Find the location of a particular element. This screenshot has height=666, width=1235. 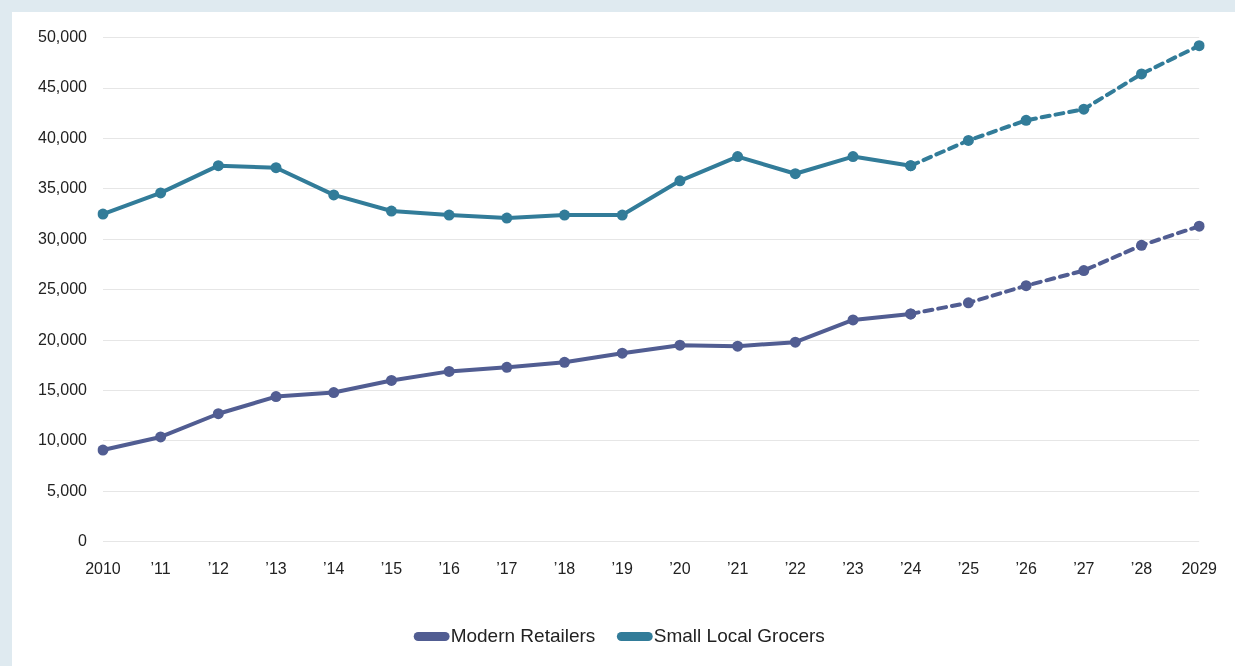

y-tick-label: 0 is located at coordinates (83, 541).